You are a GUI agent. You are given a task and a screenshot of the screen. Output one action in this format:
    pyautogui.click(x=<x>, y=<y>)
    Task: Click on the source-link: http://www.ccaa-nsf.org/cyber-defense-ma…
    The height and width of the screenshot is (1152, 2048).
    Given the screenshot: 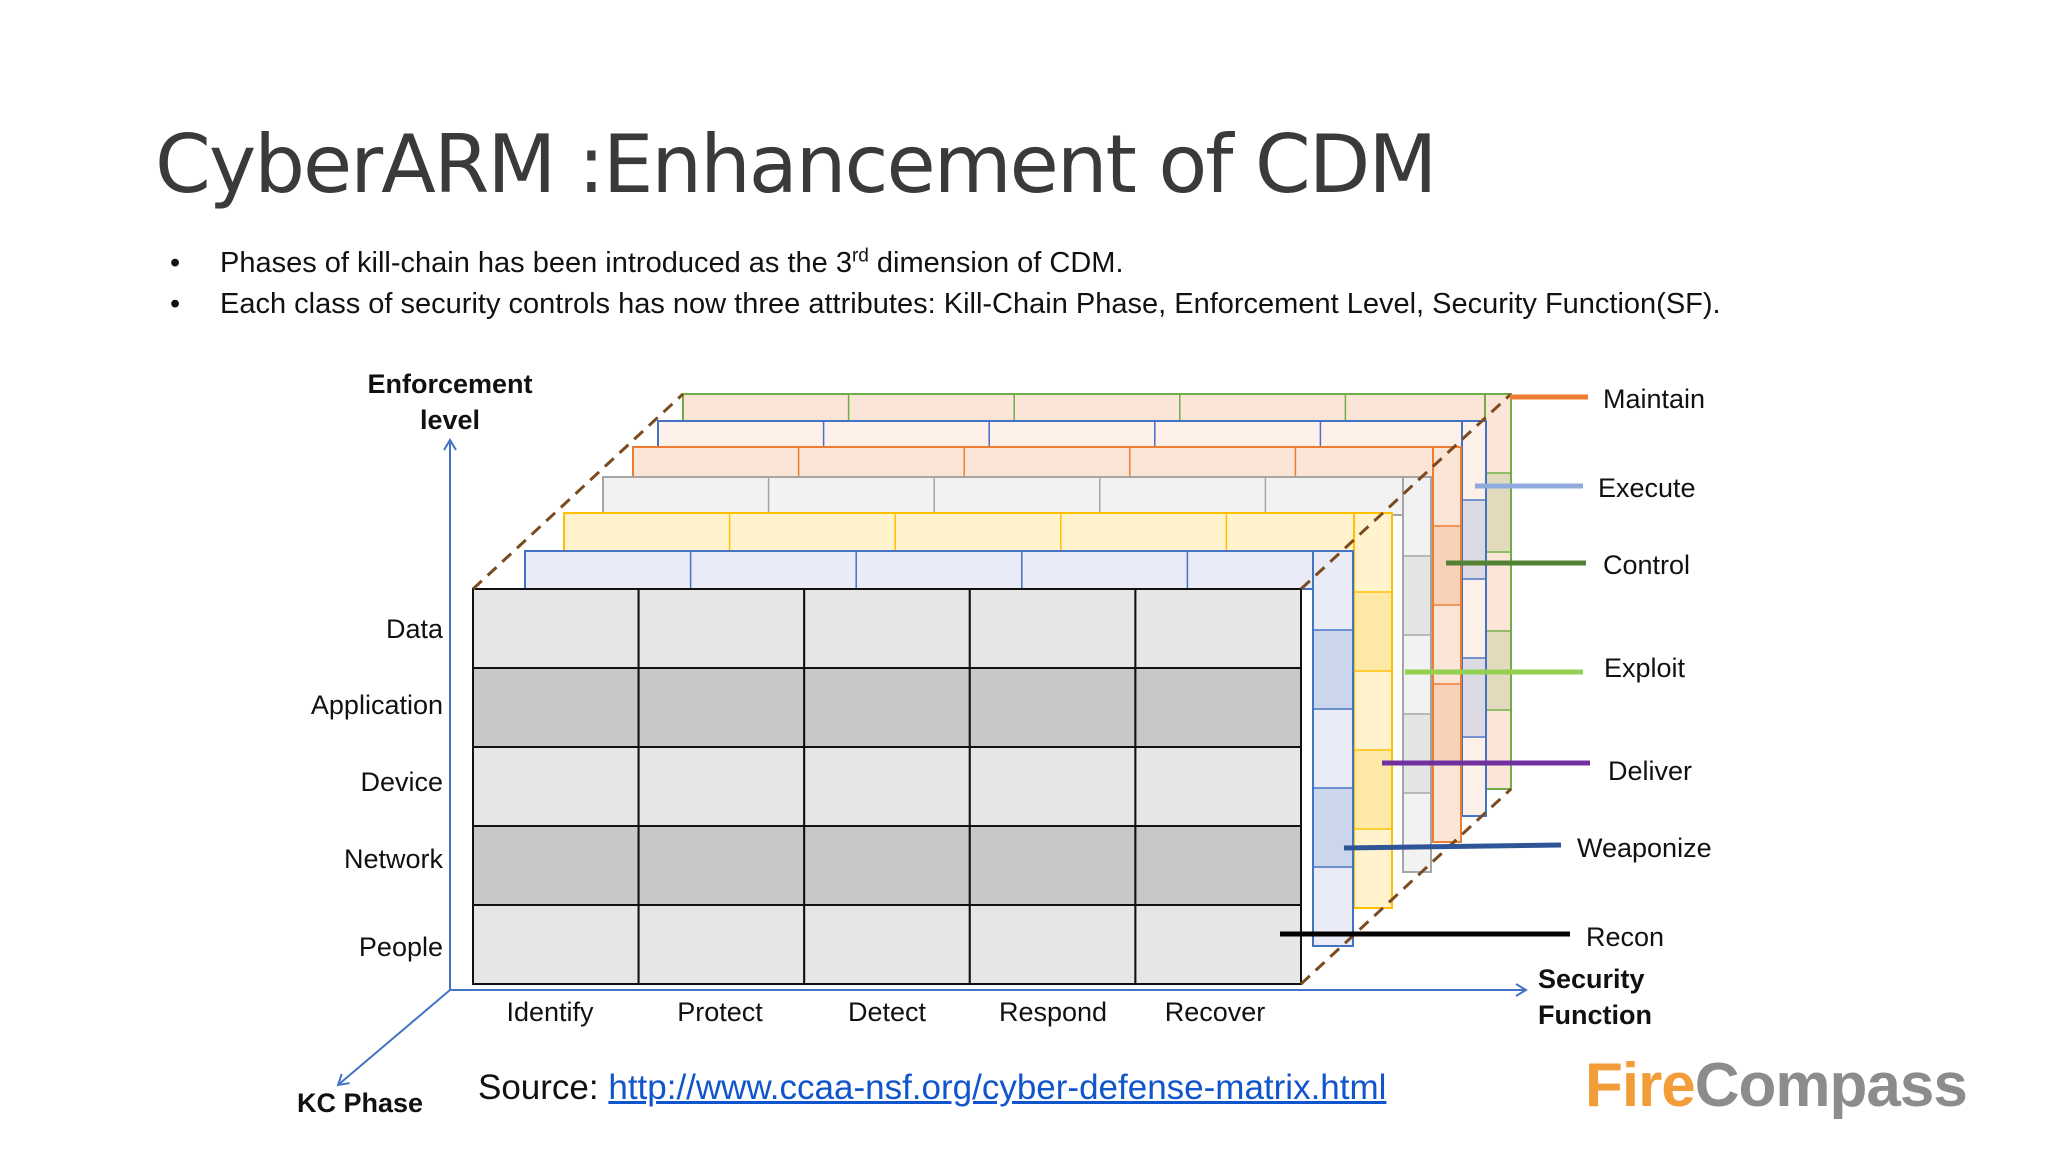 What is the action you would take?
    pyautogui.click(x=997, y=1087)
    